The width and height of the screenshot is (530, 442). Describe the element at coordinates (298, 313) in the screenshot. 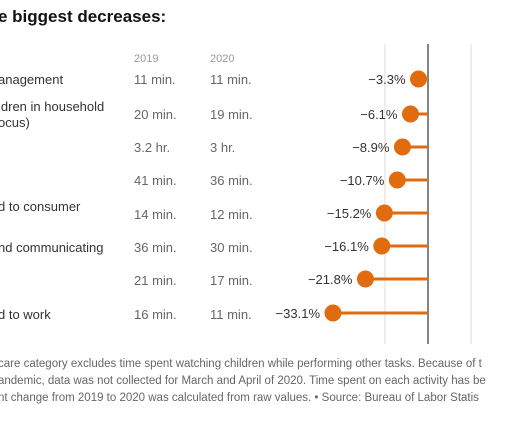

I see `value-label: −33.1%` at that location.